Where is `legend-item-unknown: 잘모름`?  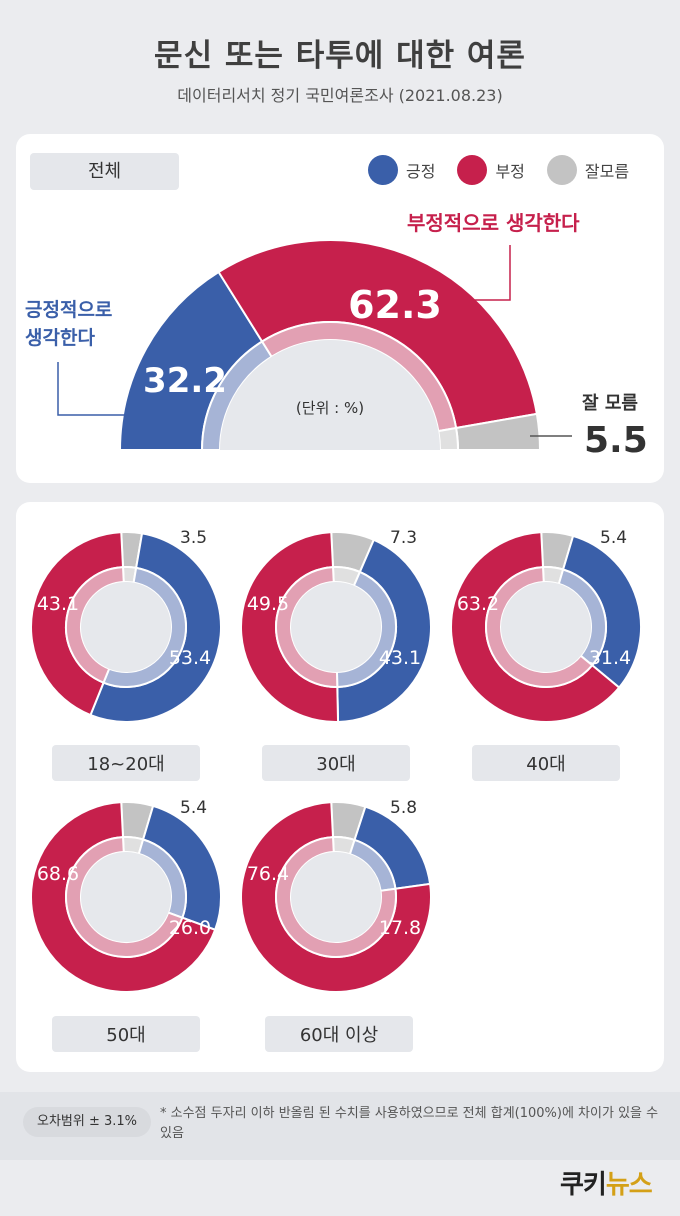
legend-item-unknown: 잘모름 is located at coordinates (588, 170).